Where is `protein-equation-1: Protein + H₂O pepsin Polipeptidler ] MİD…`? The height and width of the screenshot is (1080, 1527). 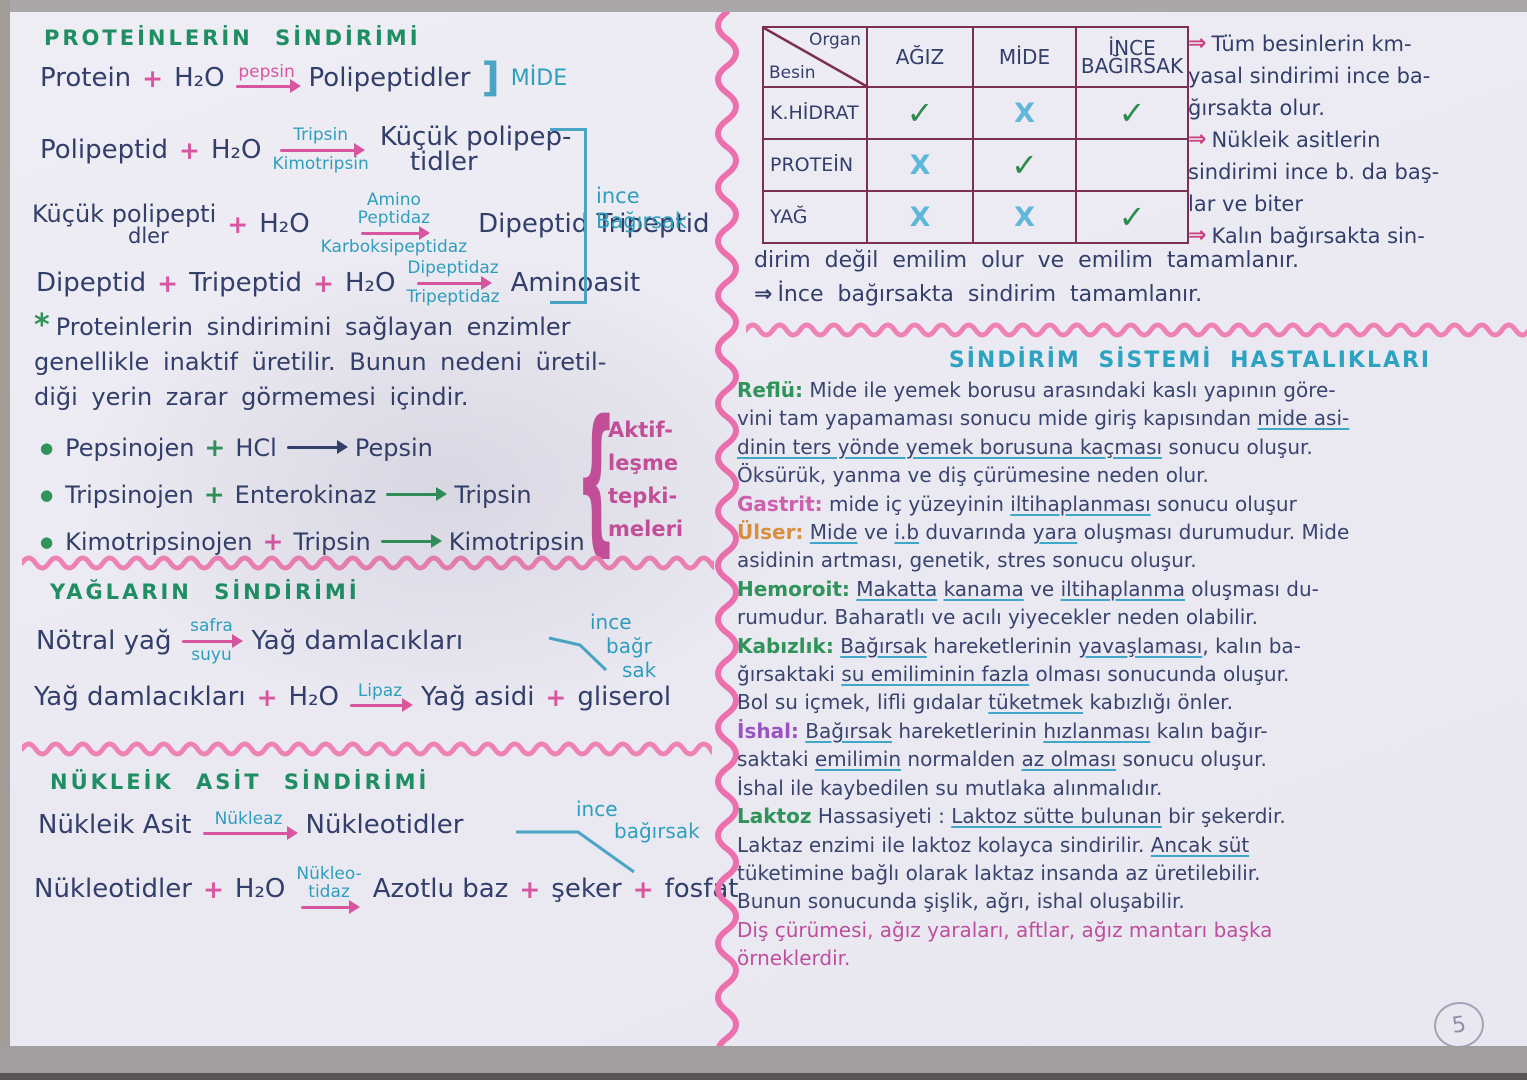 protein-equation-1: Protein + H₂O pepsin Polipeptidler ] MİD… is located at coordinates (303, 78).